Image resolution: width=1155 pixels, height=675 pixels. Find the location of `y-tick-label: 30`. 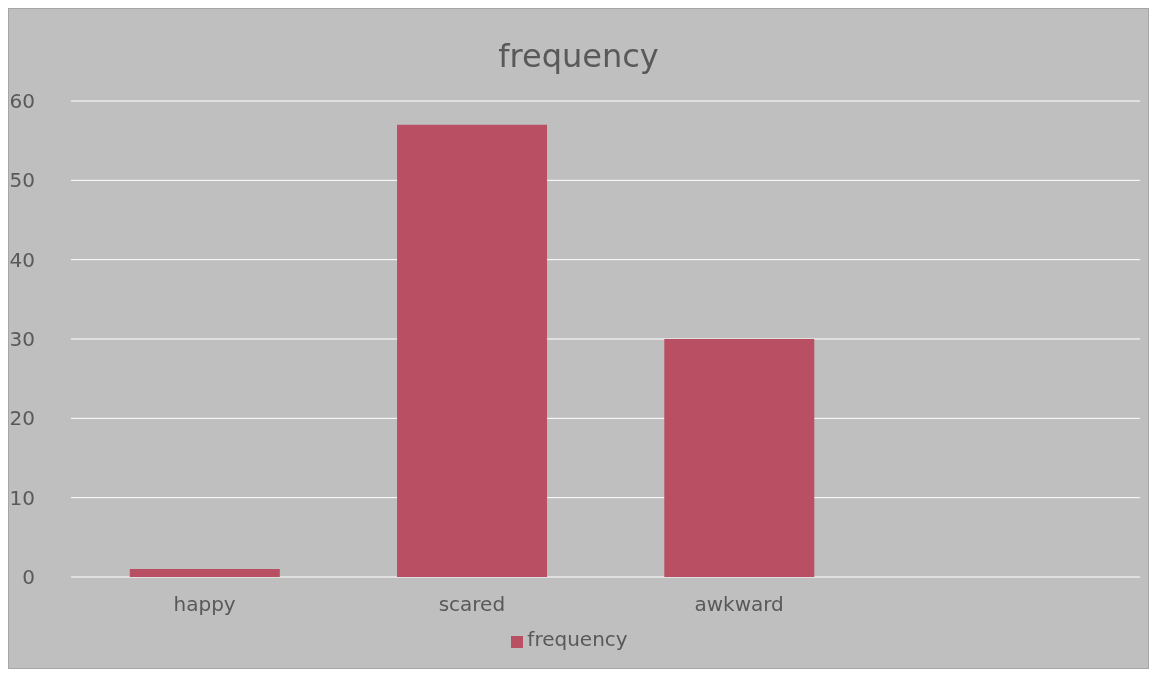

y-tick-label: 30 is located at coordinates (22, 339).